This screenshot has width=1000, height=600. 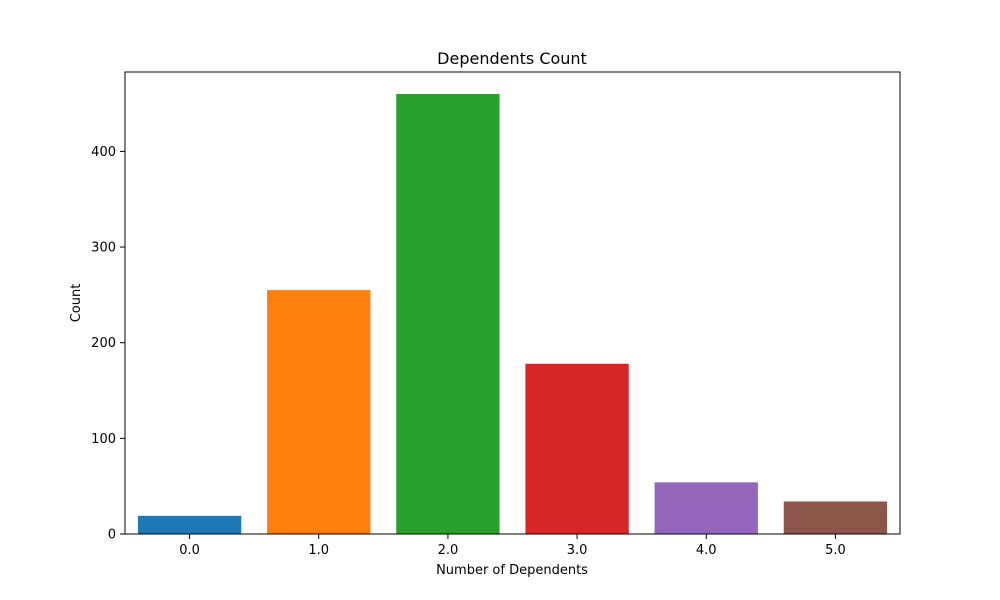 What do you see at coordinates (706, 550) in the screenshot?
I see `x-tick-label: 4.0` at bounding box center [706, 550].